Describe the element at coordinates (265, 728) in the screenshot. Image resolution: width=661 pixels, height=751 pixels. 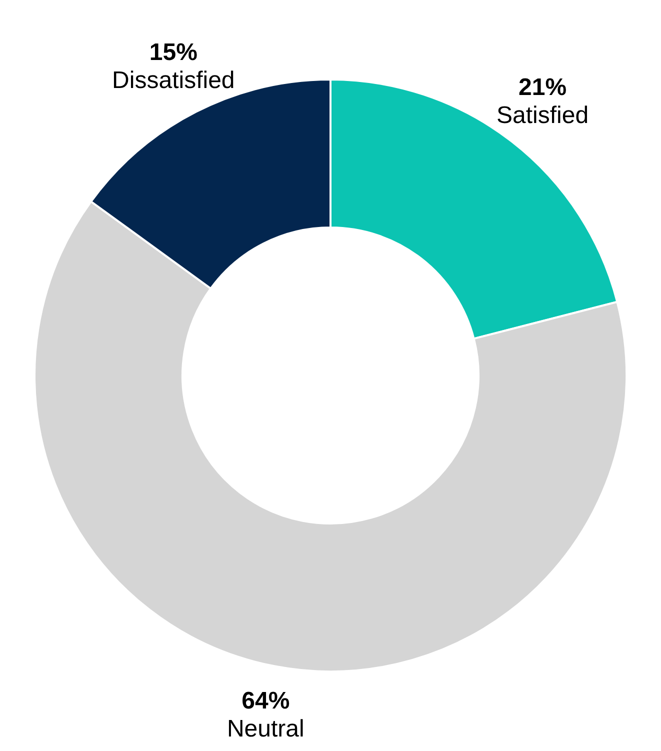
I see `slice-label: Neutral` at that location.